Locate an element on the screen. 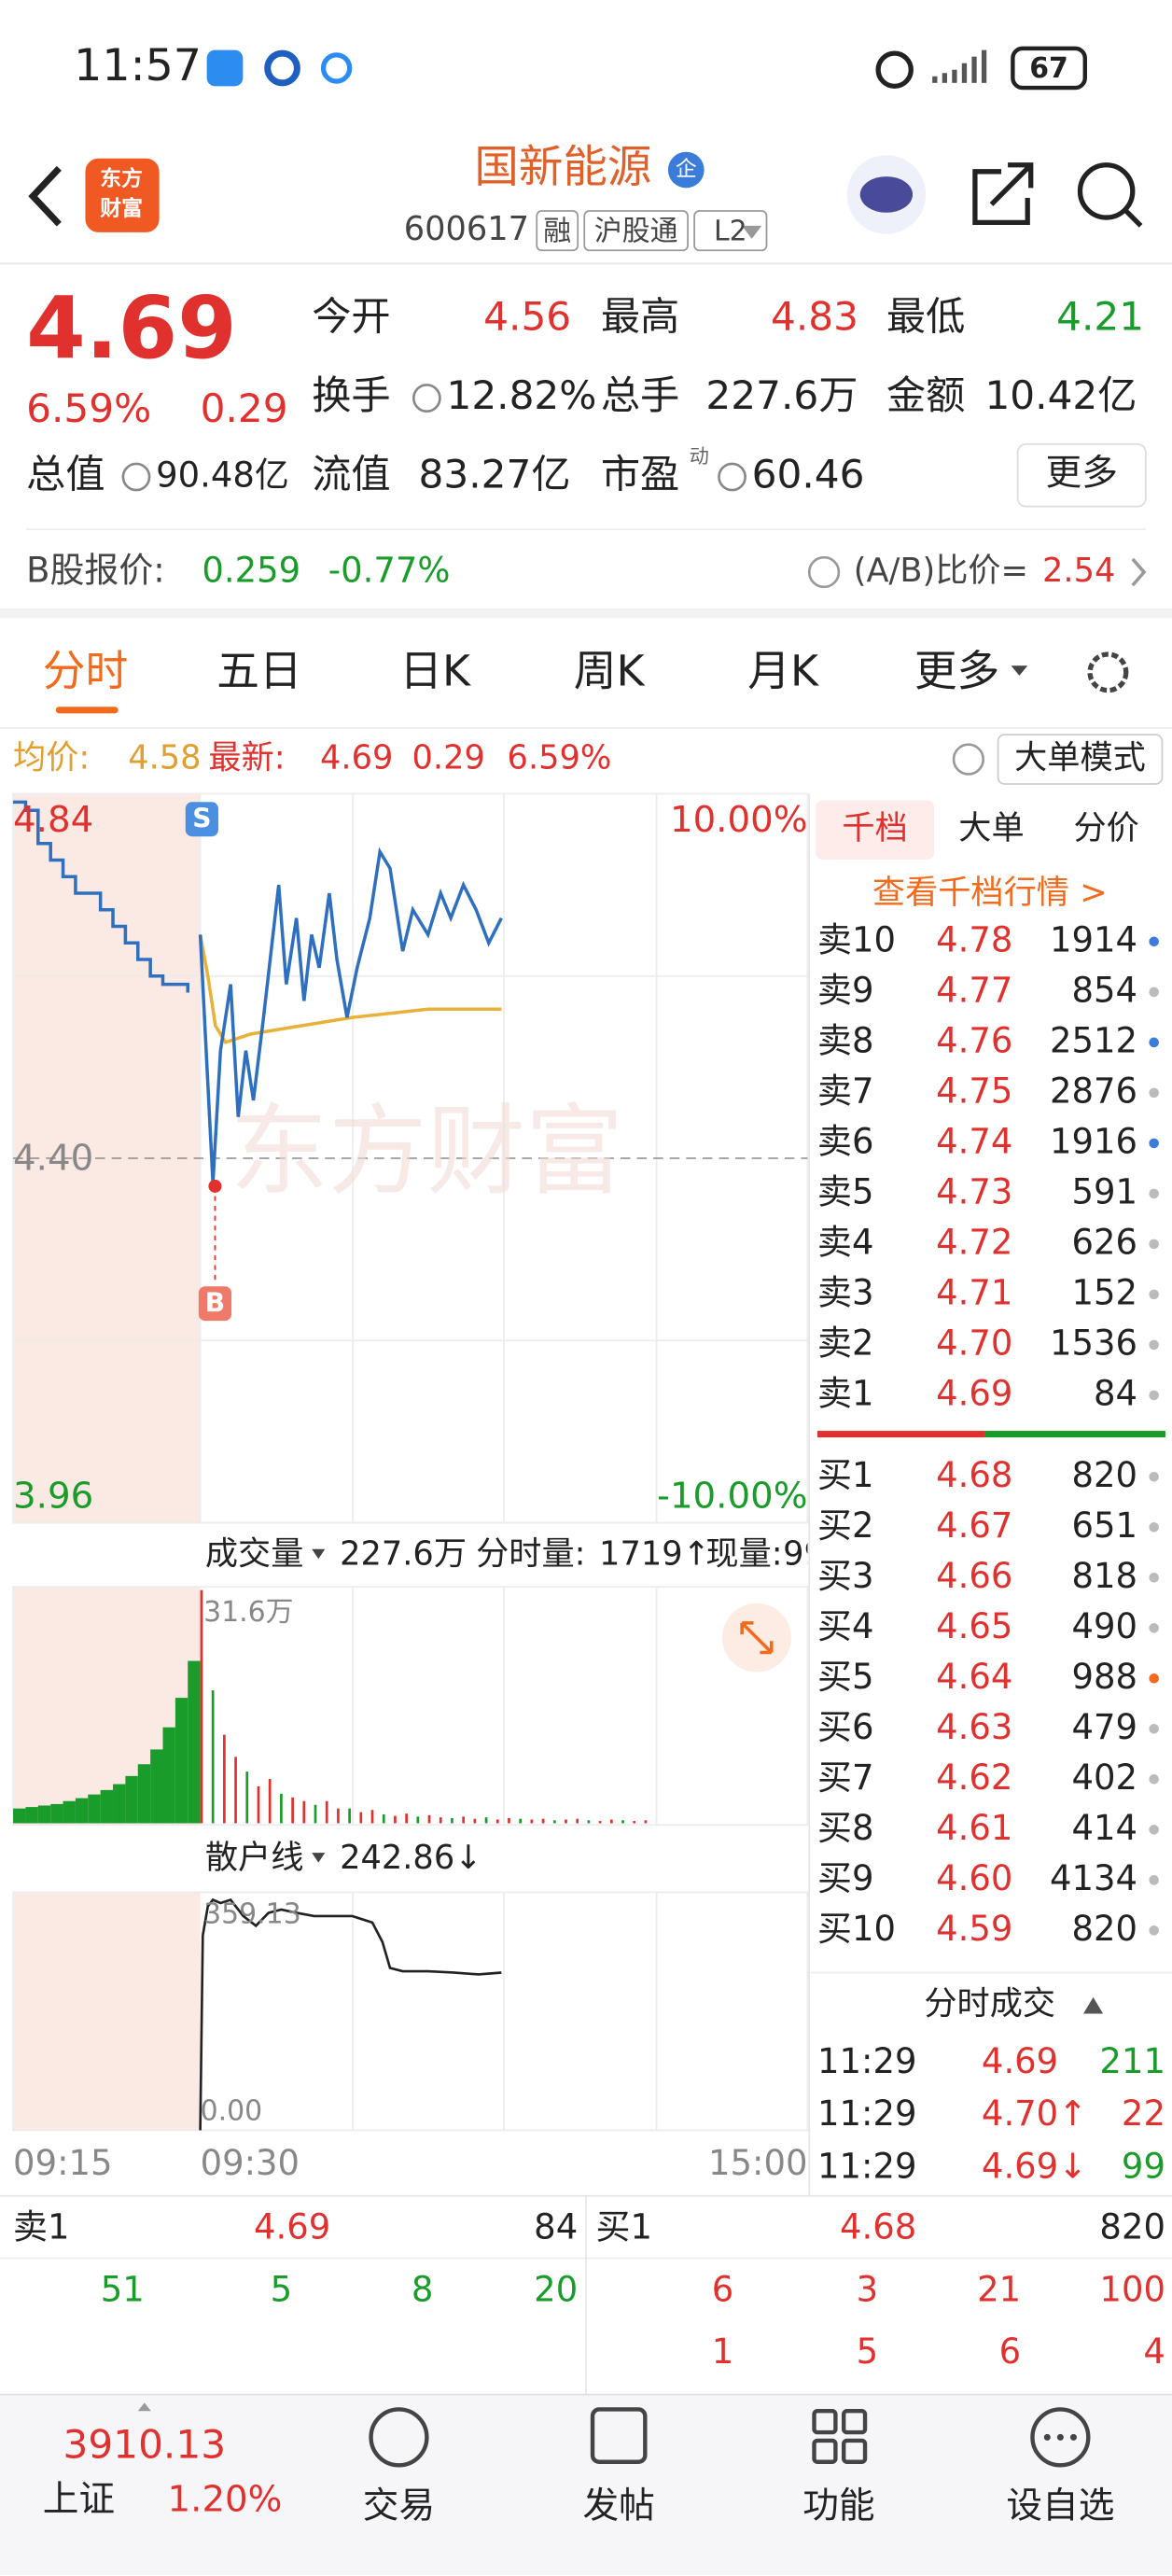  volume-max: 31.6万 is located at coordinates (248, 1612).